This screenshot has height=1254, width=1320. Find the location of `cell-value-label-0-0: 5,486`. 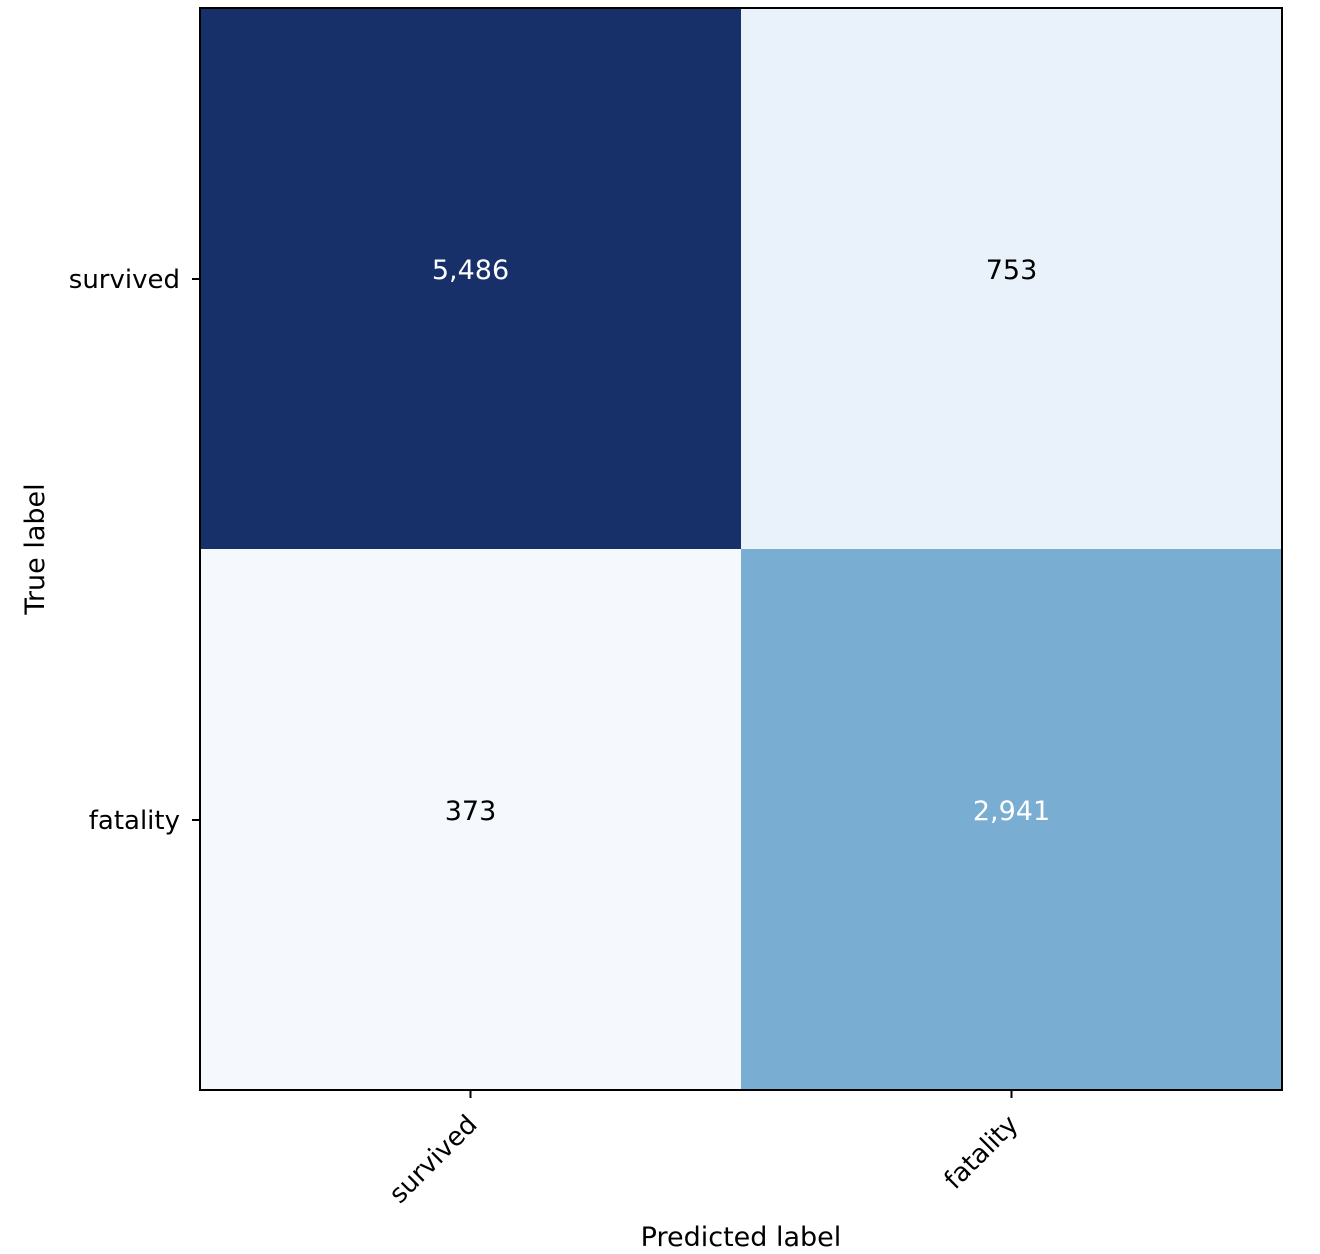

cell-value-label-0-0: 5,486 is located at coordinates (470, 270).